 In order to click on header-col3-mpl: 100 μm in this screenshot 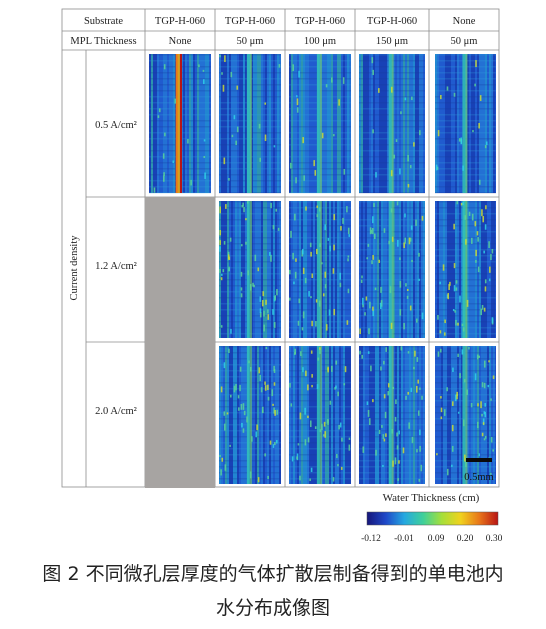, I will do `click(320, 41)`.